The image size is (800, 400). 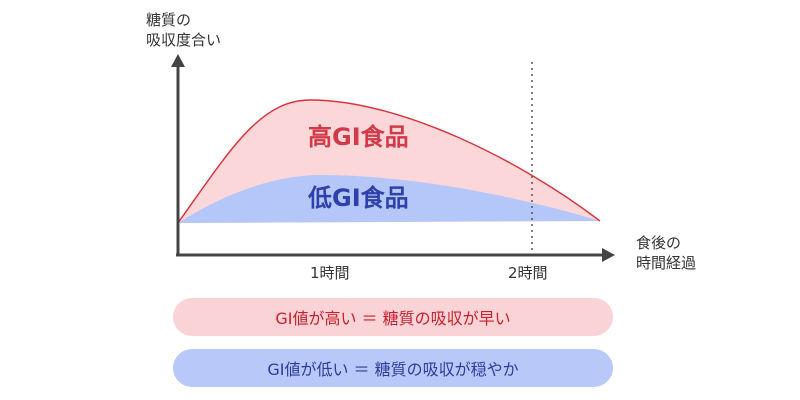 I want to click on x-axis-arrow-icon, so click(x=608, y=255).